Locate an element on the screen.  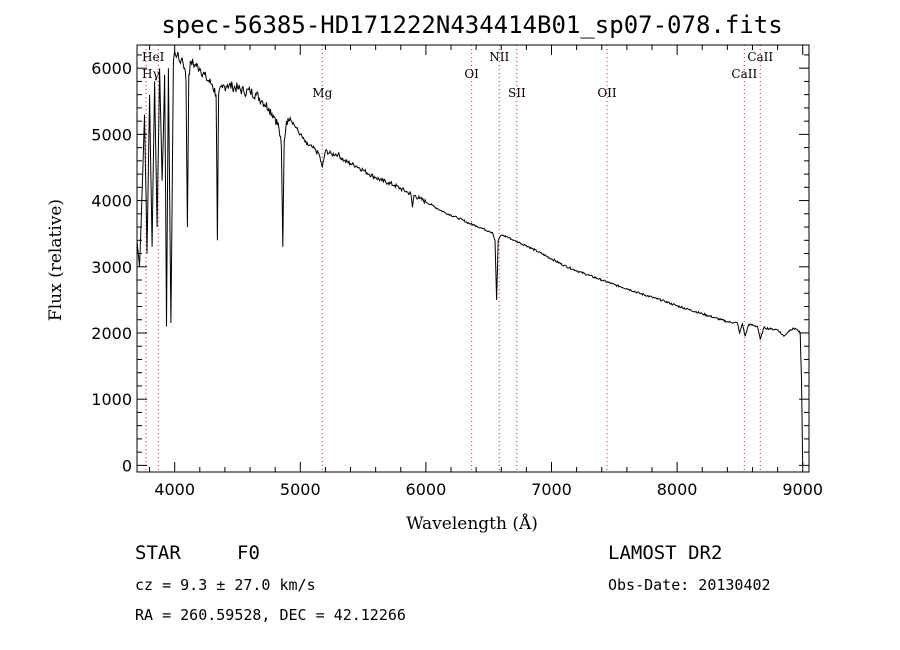
x-tick-label-2: 6000 is located at coordinates (426, 489).